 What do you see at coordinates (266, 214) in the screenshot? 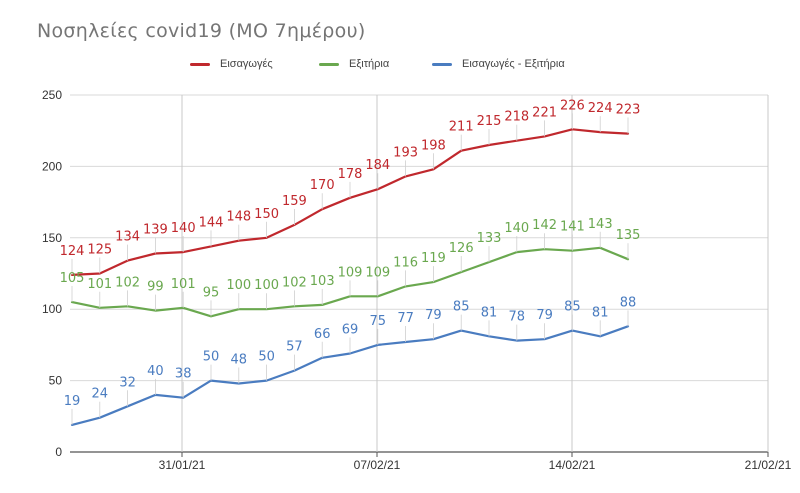
I see `data-label-0-7: 150` at bounding box center [266, 214].